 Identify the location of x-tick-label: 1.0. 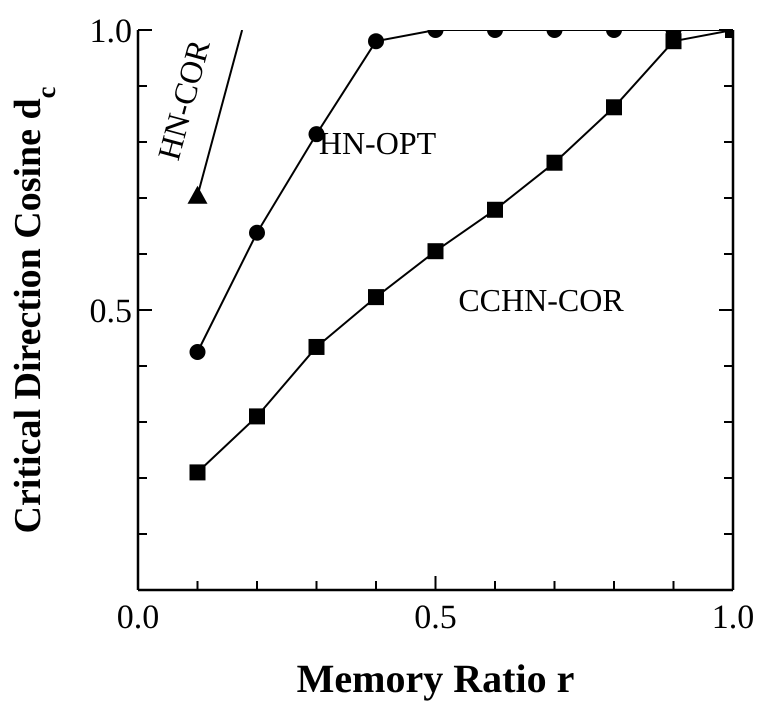
(733, 617).